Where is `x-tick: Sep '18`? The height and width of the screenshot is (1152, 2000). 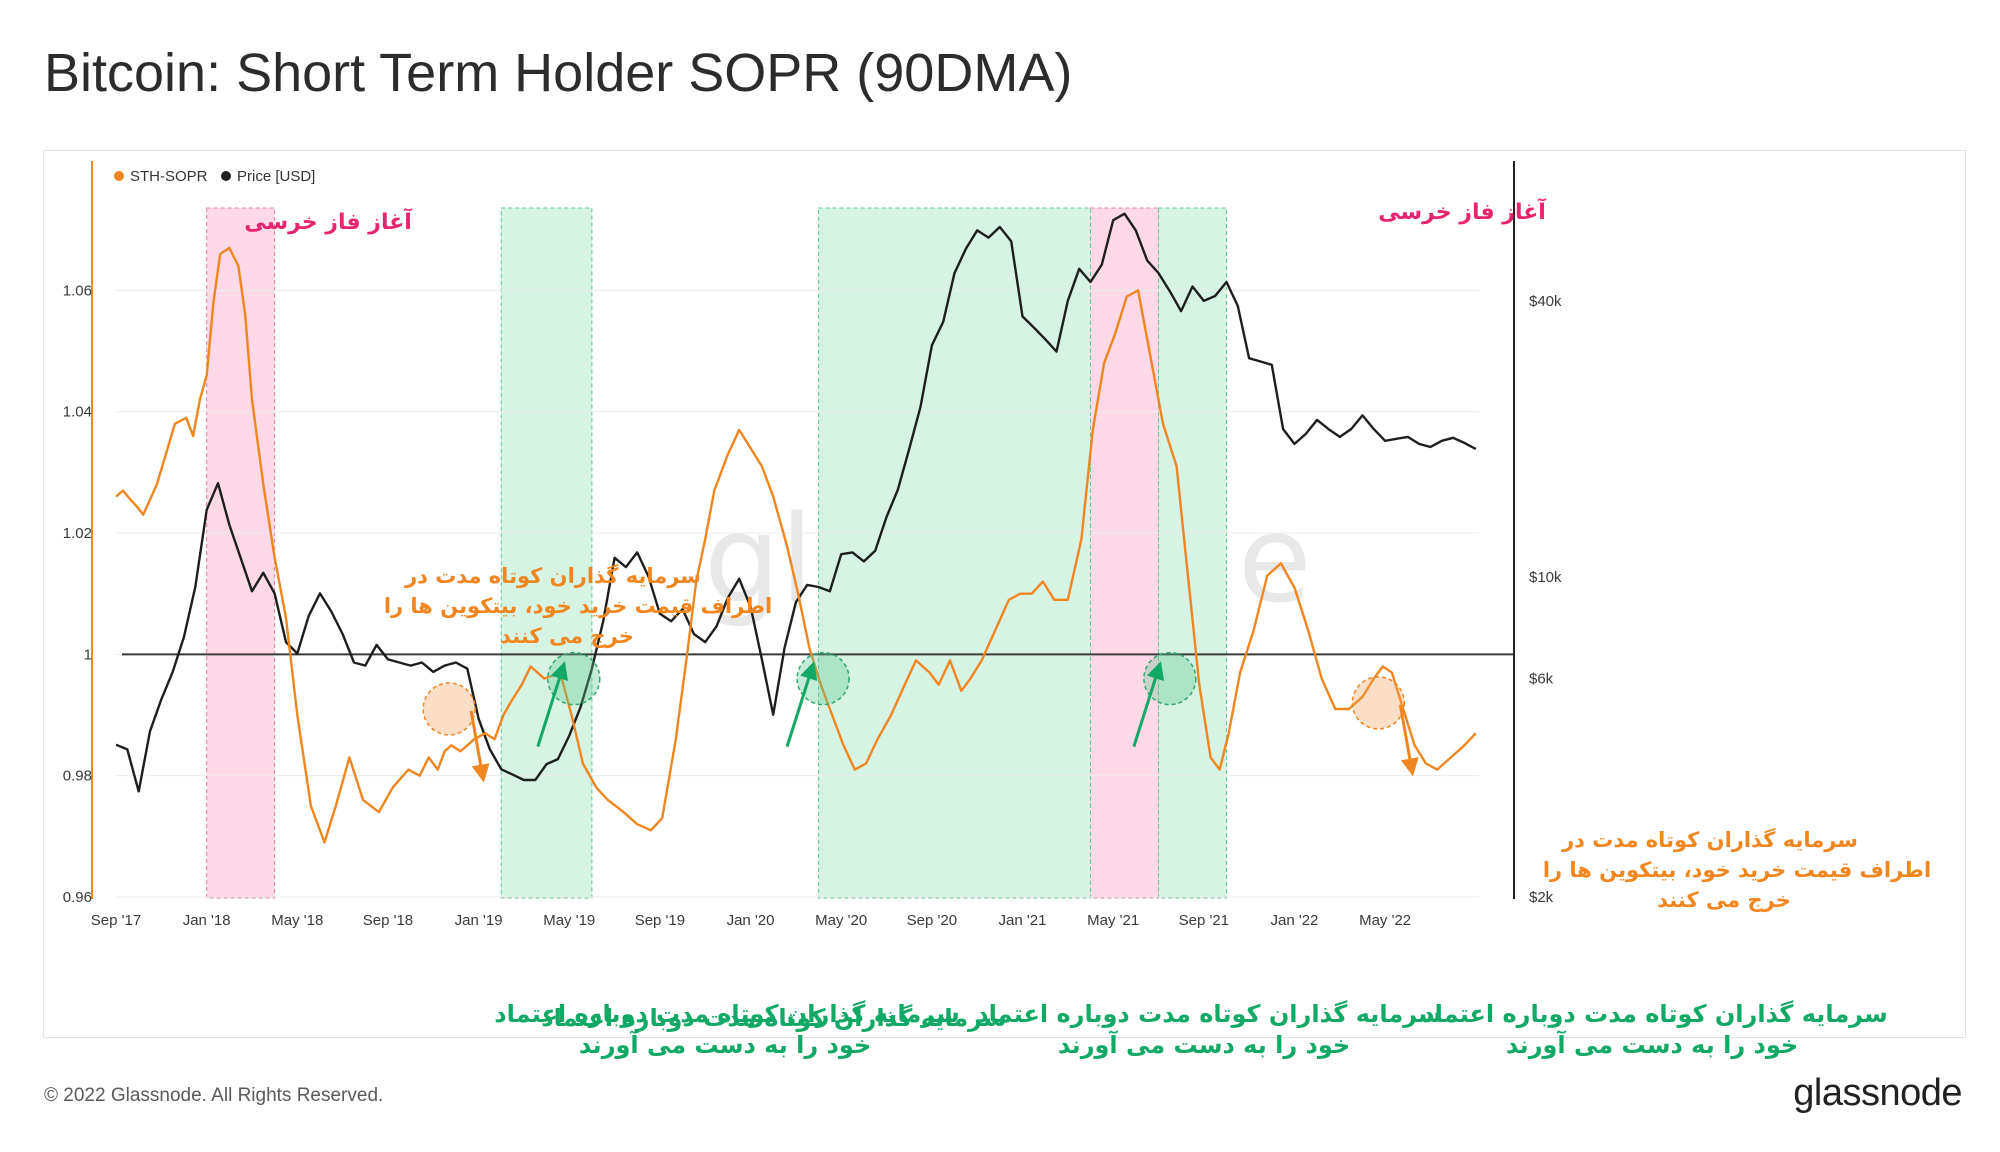
x-tick: Sep '18 is located at coordinates (388, 920).